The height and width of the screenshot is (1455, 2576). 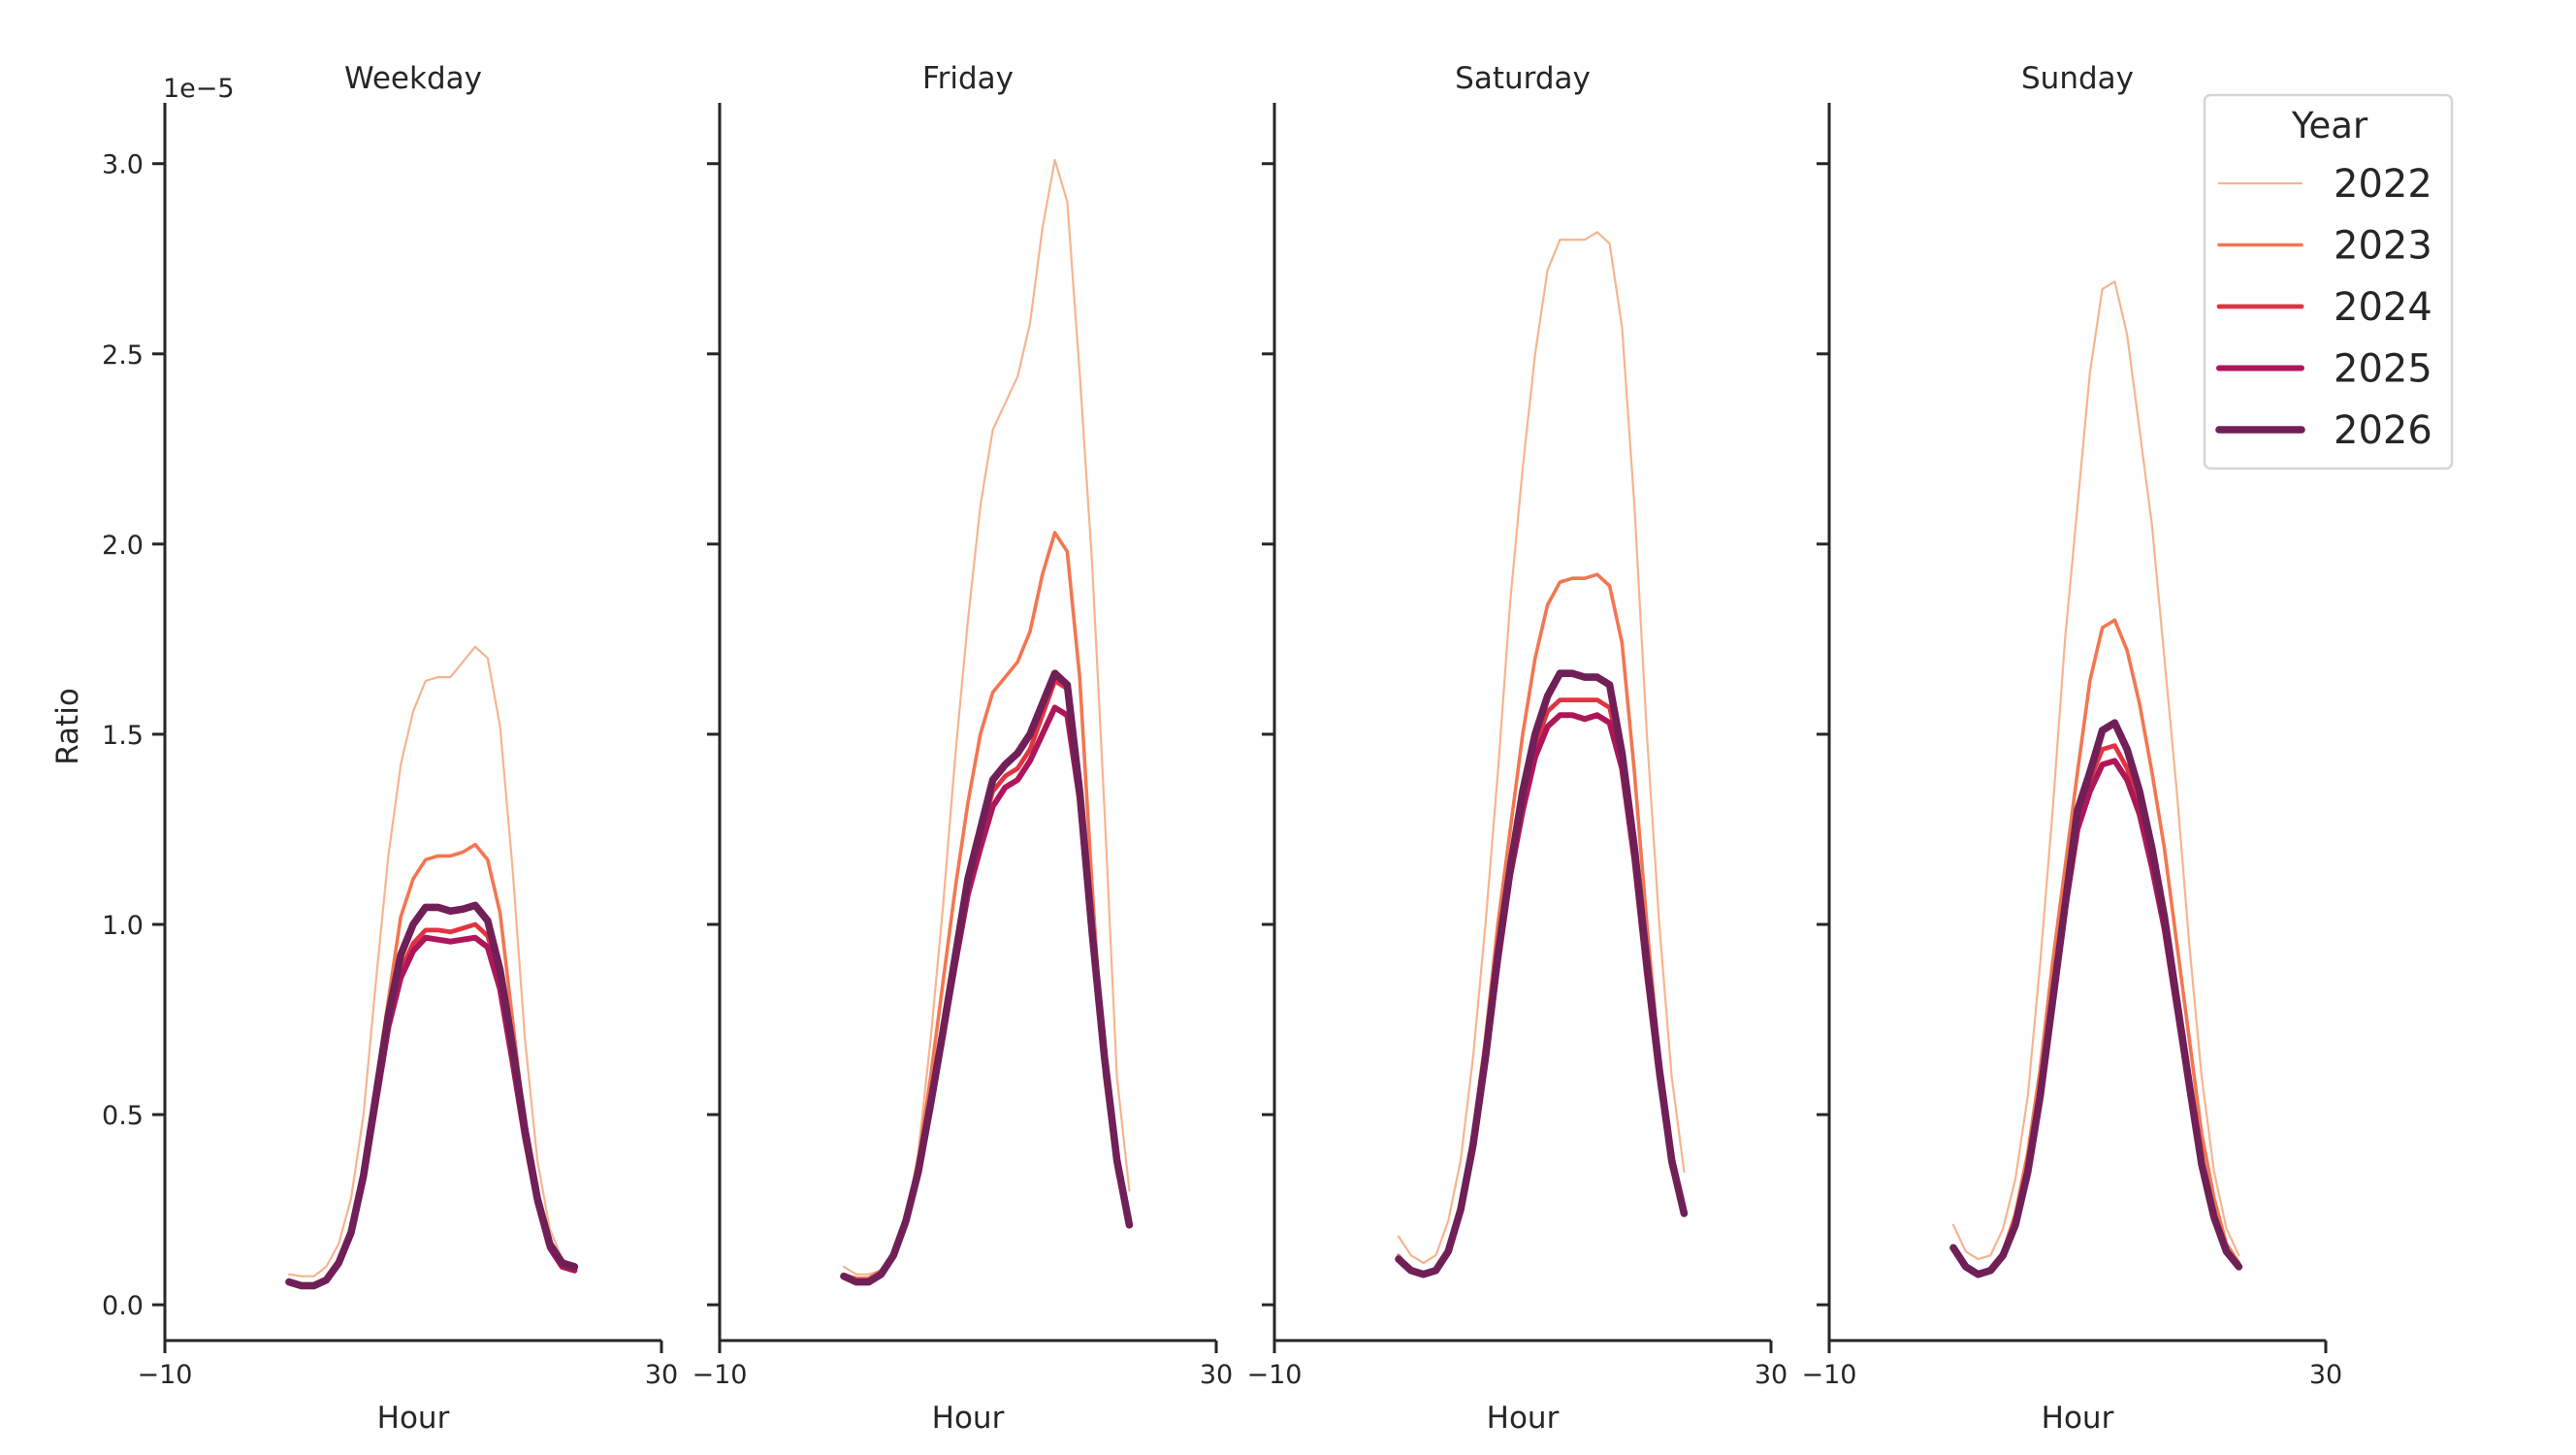 I want to click on y-offset-label: 1e−5, so click(x=199, y=89).